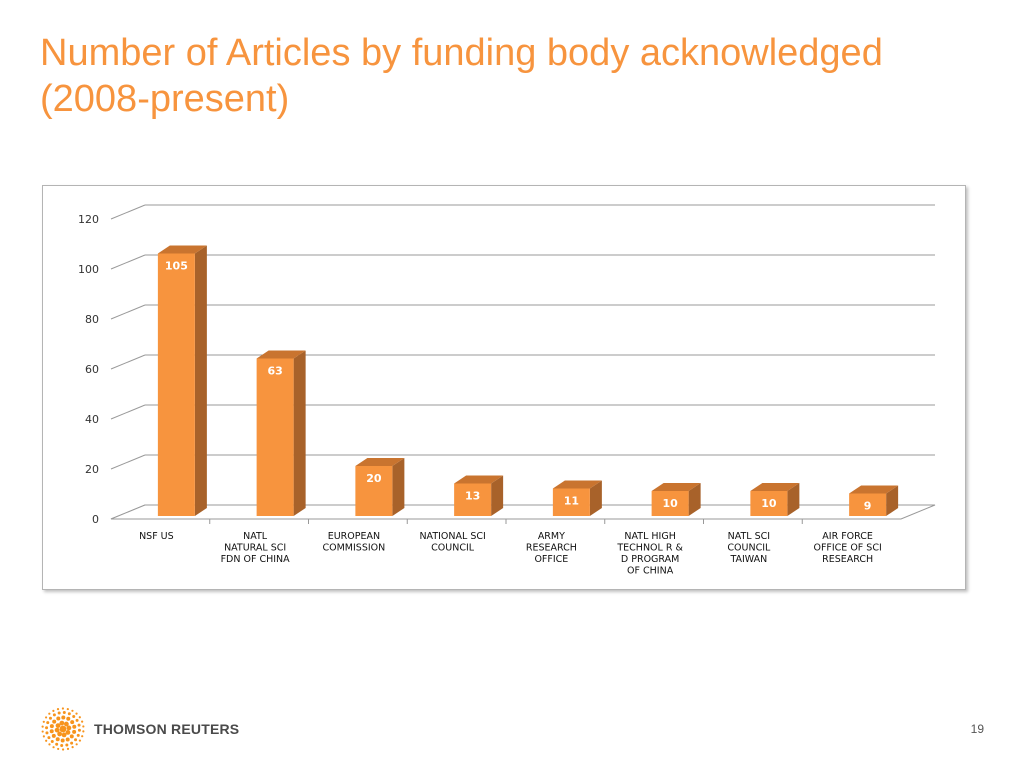 The height and width of the screenshot is (768, 1024). What do you see at coordinates (167, 729) in the screenshot?
I see `logo-text: THOMSON REUTERS` at bounding box center [167, 729].